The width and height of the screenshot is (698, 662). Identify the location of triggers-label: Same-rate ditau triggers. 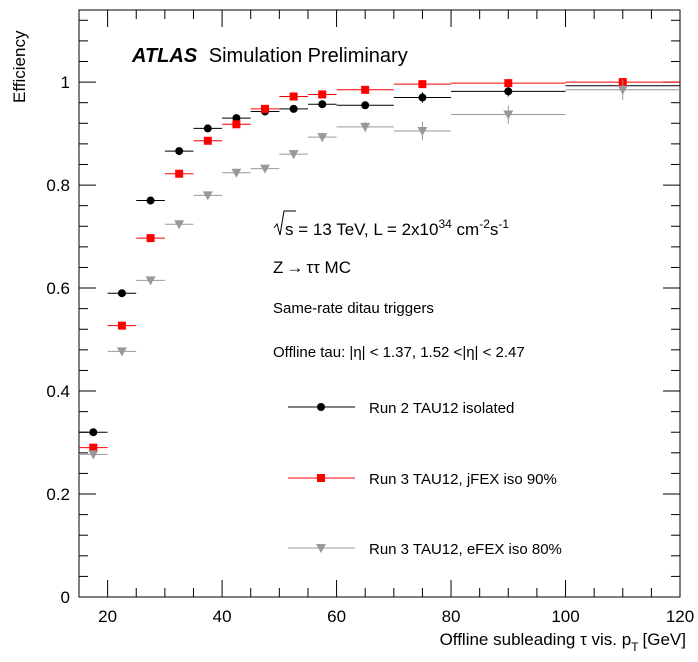
(353, 308).